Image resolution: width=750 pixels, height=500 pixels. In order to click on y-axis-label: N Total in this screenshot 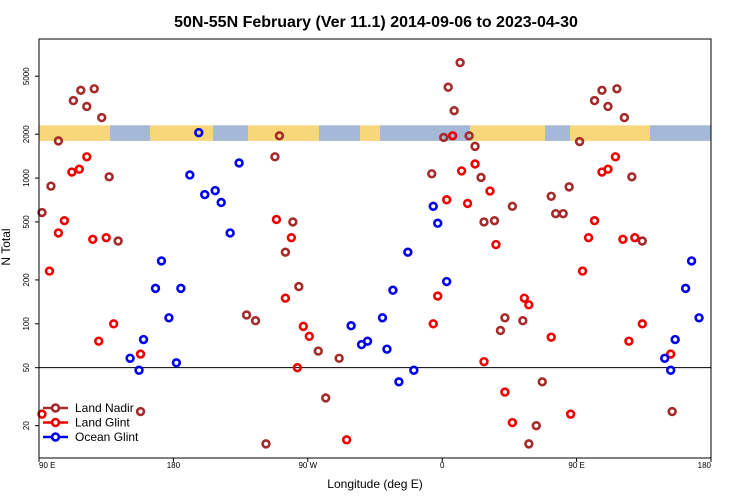, I will do `click(6, 246)`.